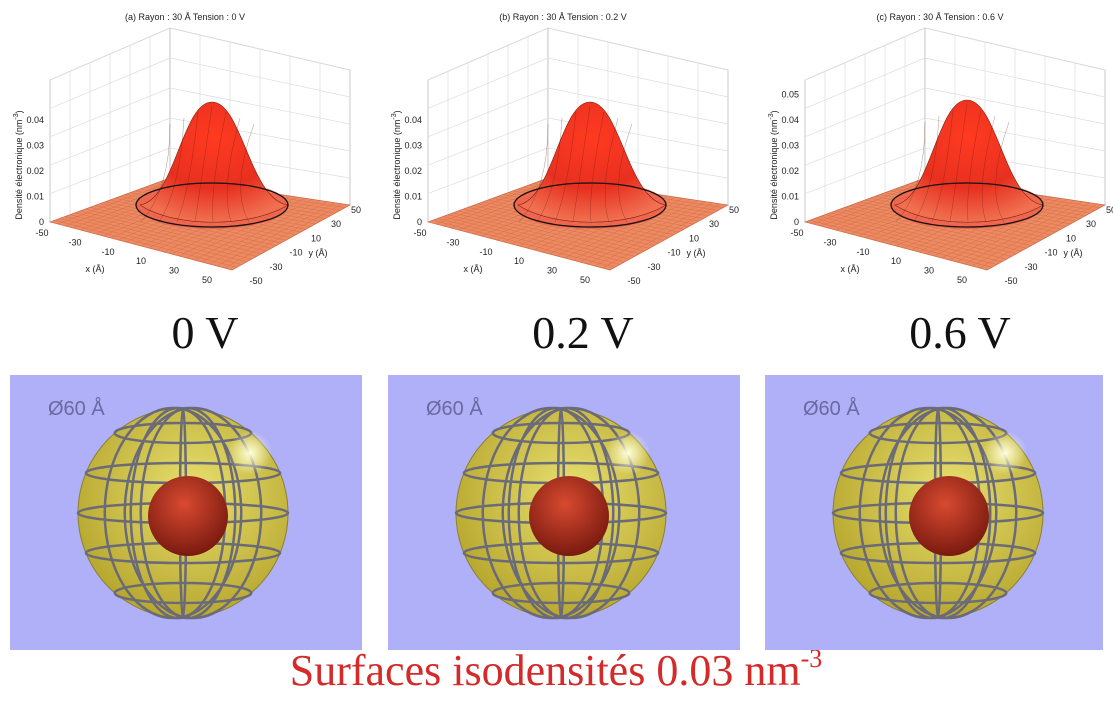 This screenshot has height=705, width=1113. I want to click on caption-text: Surfaces isodensités 0.03 nm, so click(545, 670).